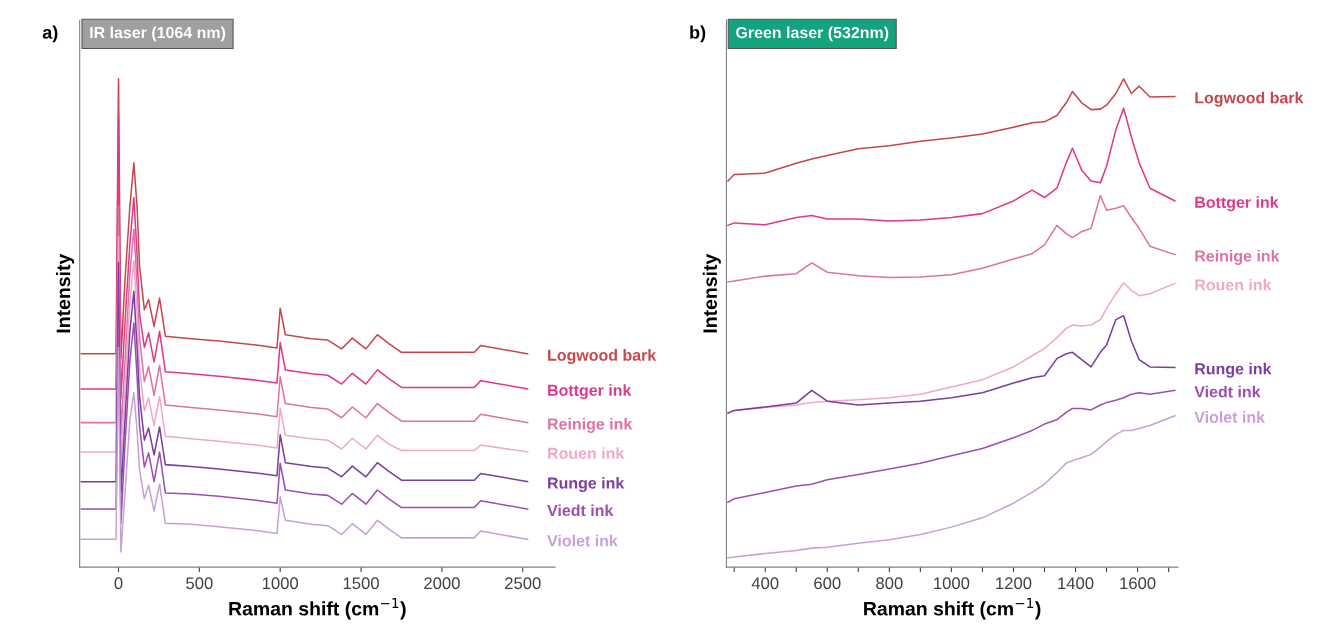 The image size is (1328, 633). Describe the element at coordinates (1014, 583) in the screenshot. I see `x-tick-label: 1200` at that location.